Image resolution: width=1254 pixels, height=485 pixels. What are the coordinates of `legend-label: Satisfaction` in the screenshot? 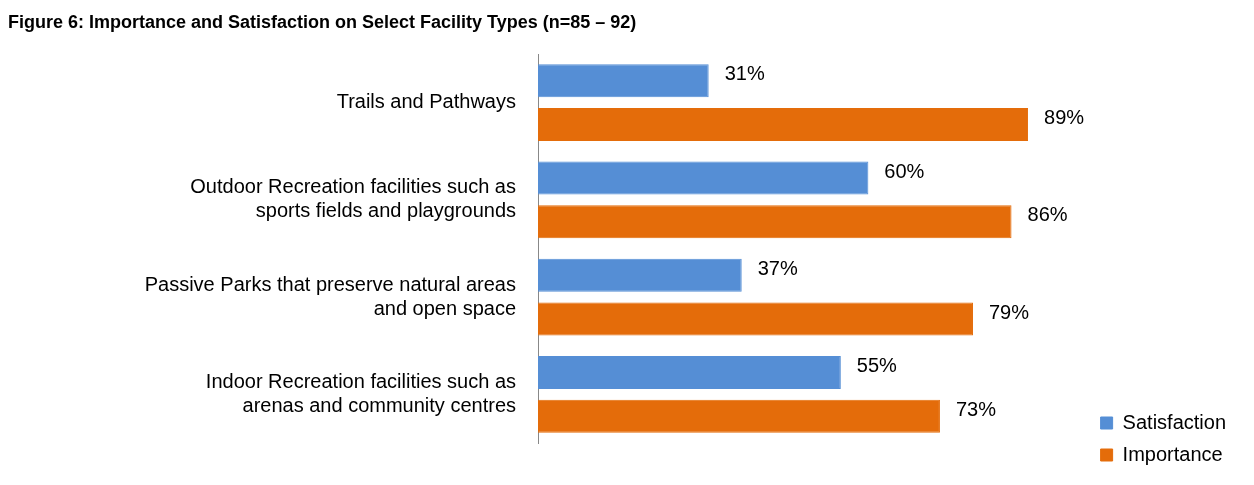 It's located at (1174, 421).